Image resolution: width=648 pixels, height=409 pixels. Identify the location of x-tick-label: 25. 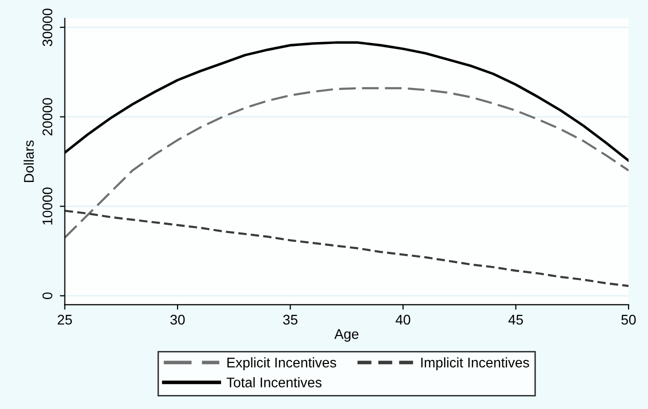
(65, 319).